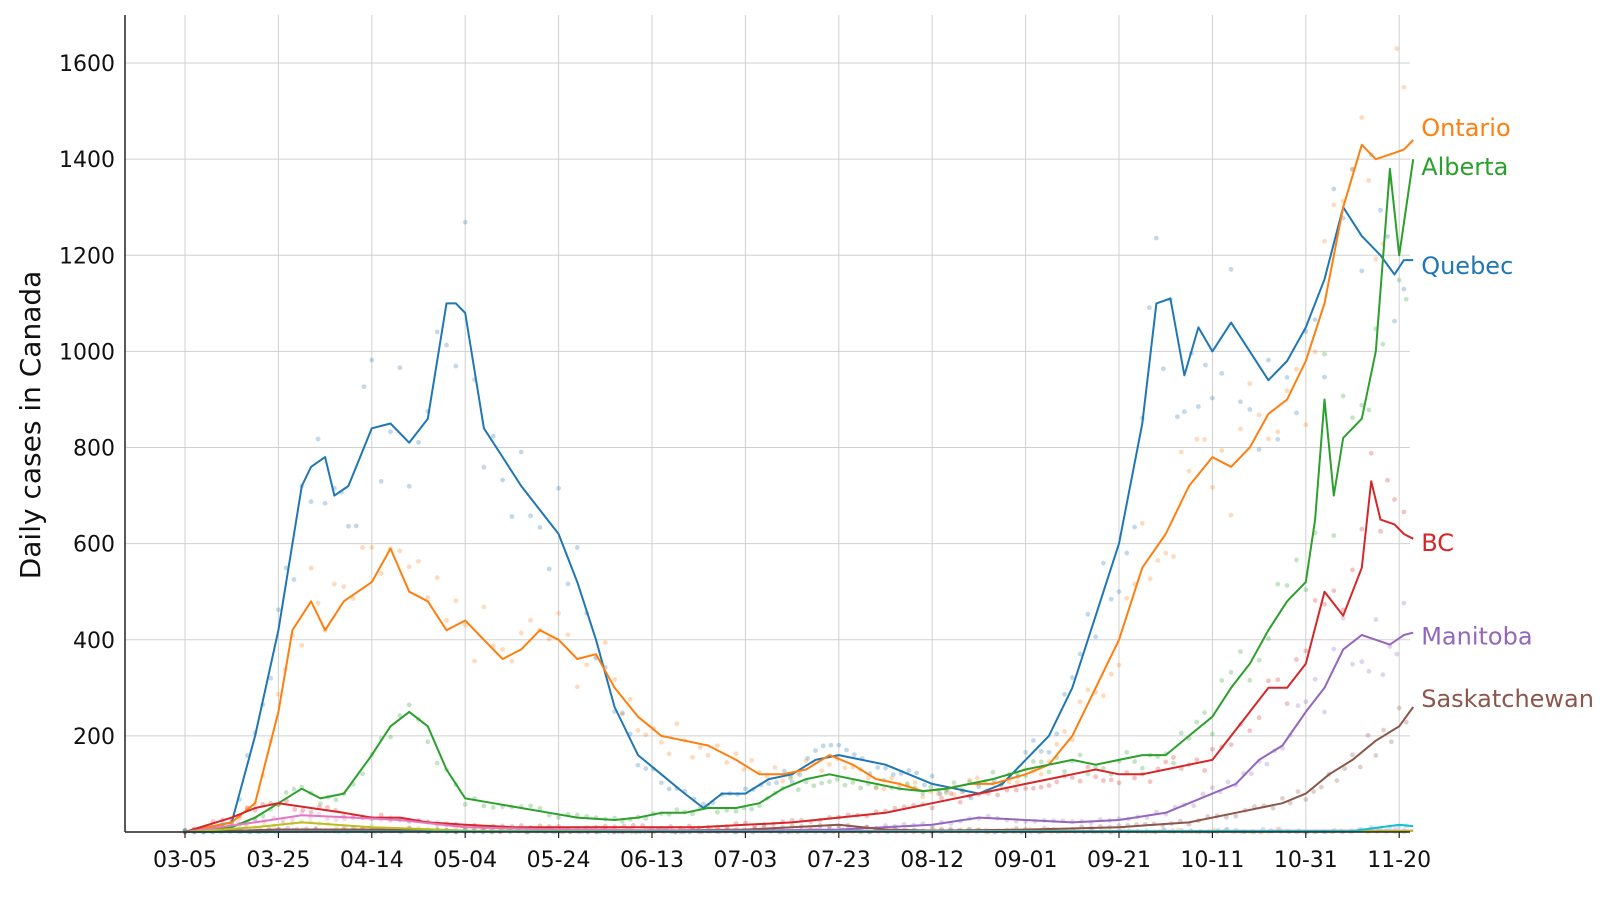 The image size is (1600, 900). I want to click on x-tick-label: 05-24, so click(559, 860).